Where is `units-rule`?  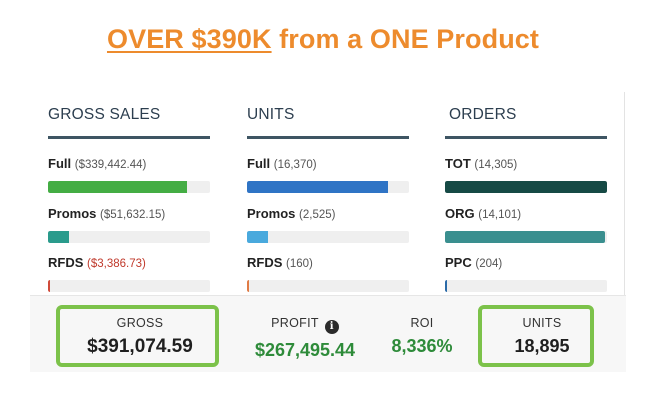
units-rule is located at coordinates (328, 137).